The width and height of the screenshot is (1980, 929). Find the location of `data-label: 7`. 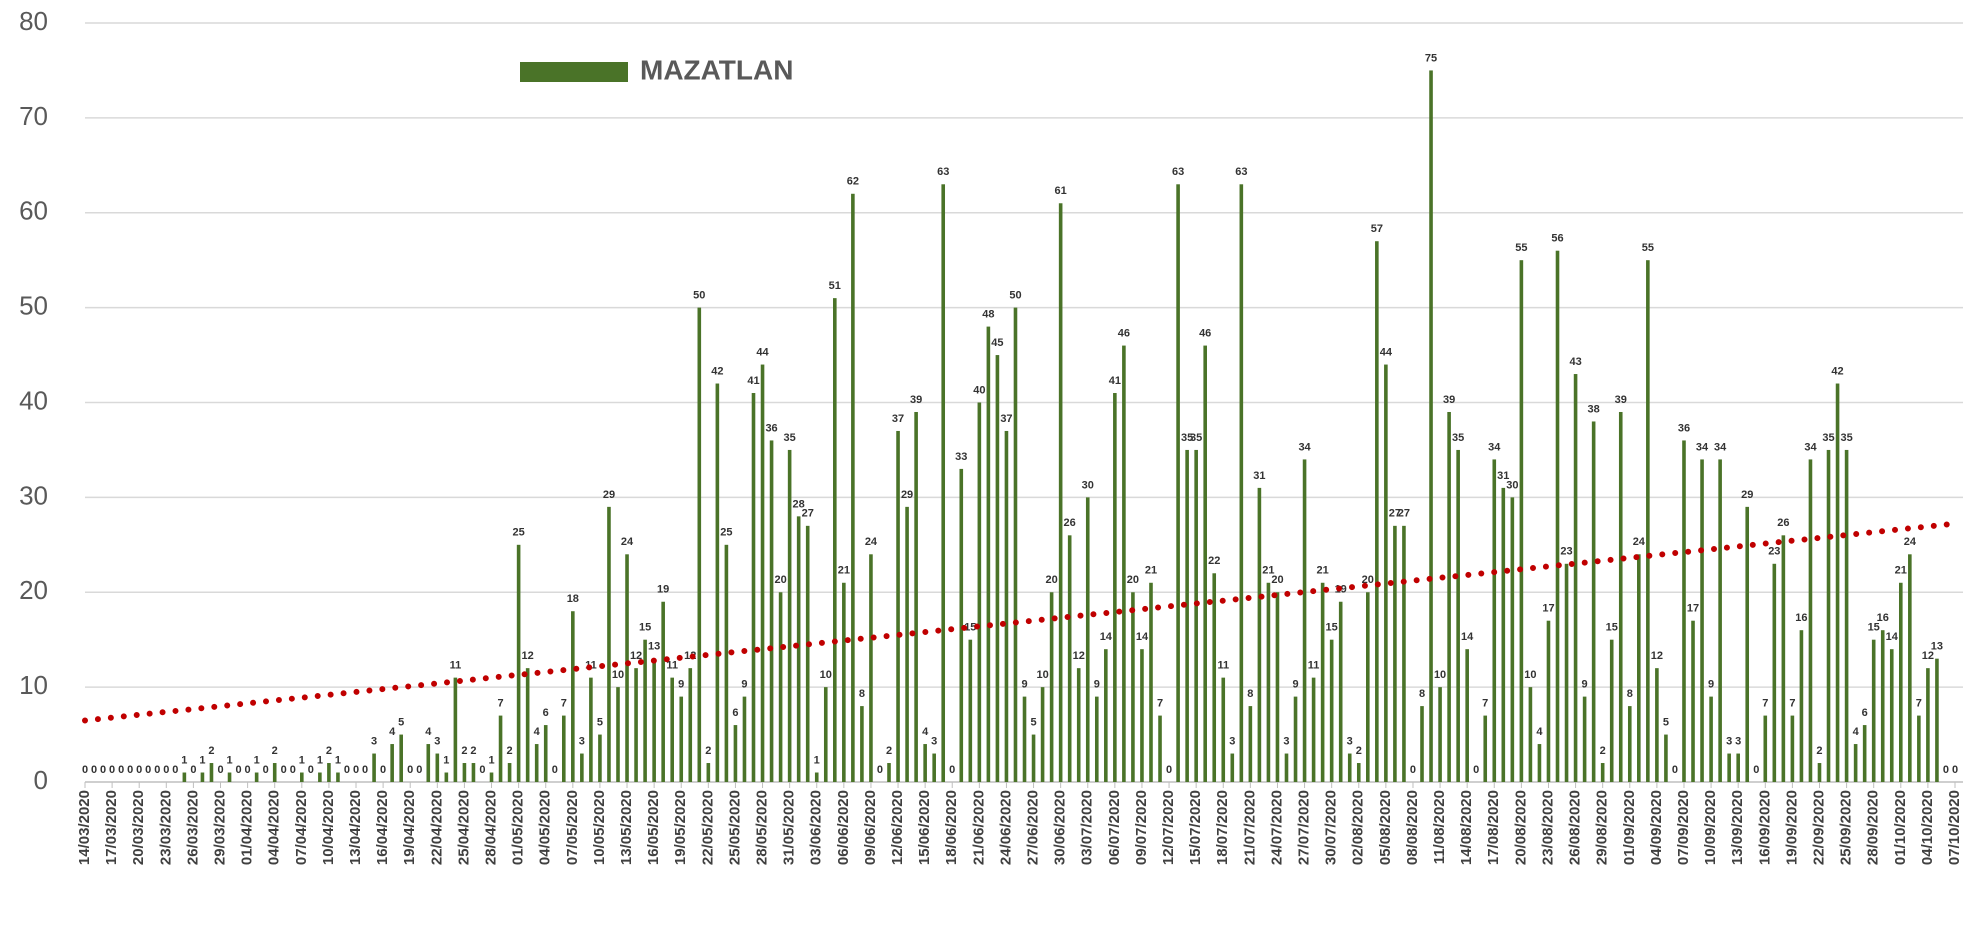

data-label: 7 is located at coordinates (1792, 703).